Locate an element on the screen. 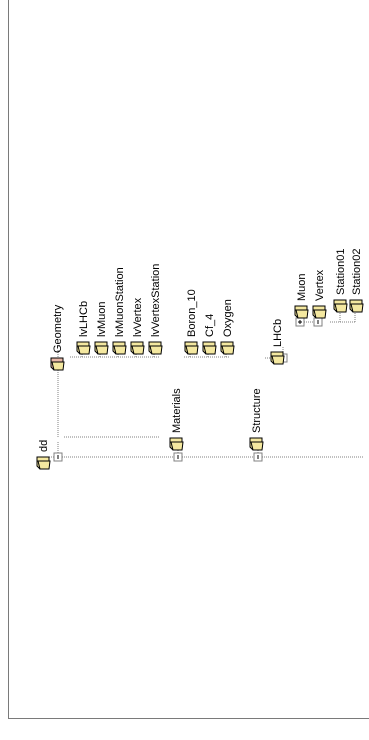 This screenshot has width=369, height=740. tree-node-geometry is located at coordinates (57, 364).